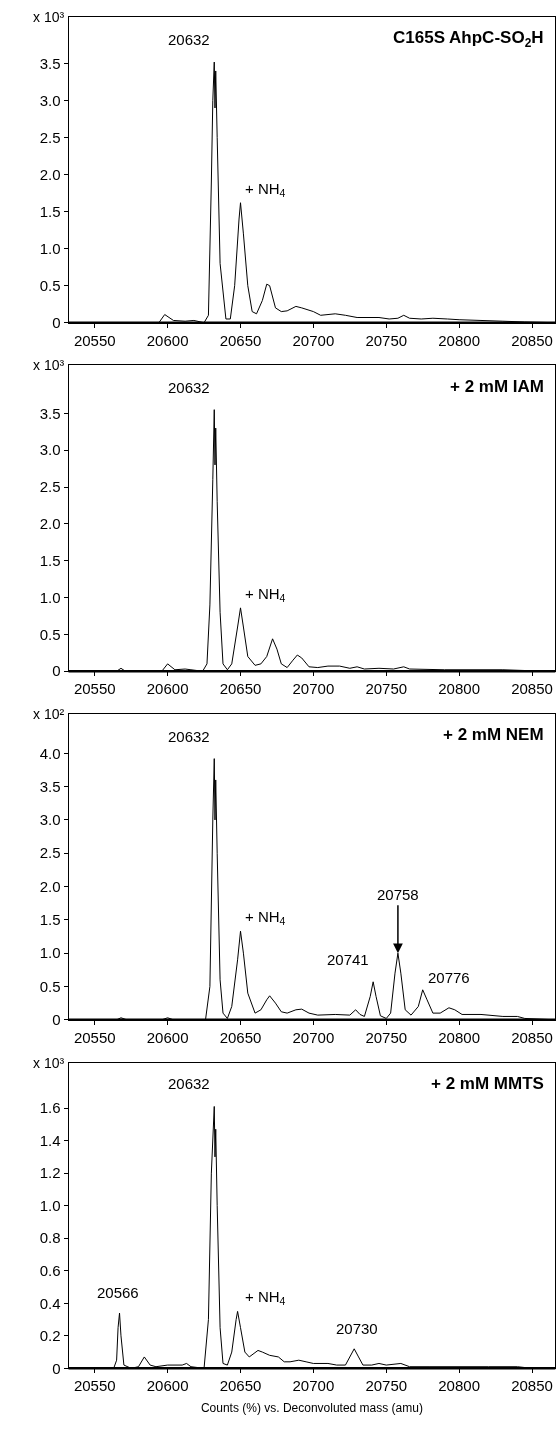 Image resolution: width=557 pixels, height=1435 pixels. I want to click on text: C165S AhpC-SO$_{2}$H, so click(468, 39).